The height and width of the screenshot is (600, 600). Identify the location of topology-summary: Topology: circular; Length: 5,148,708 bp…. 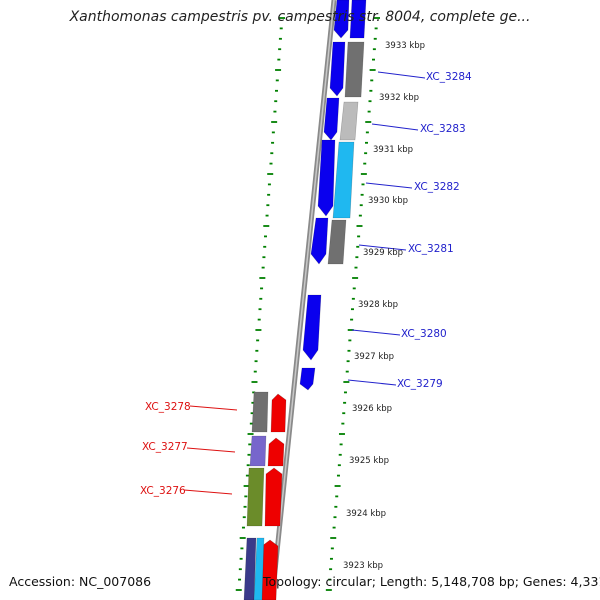
(431, 581).